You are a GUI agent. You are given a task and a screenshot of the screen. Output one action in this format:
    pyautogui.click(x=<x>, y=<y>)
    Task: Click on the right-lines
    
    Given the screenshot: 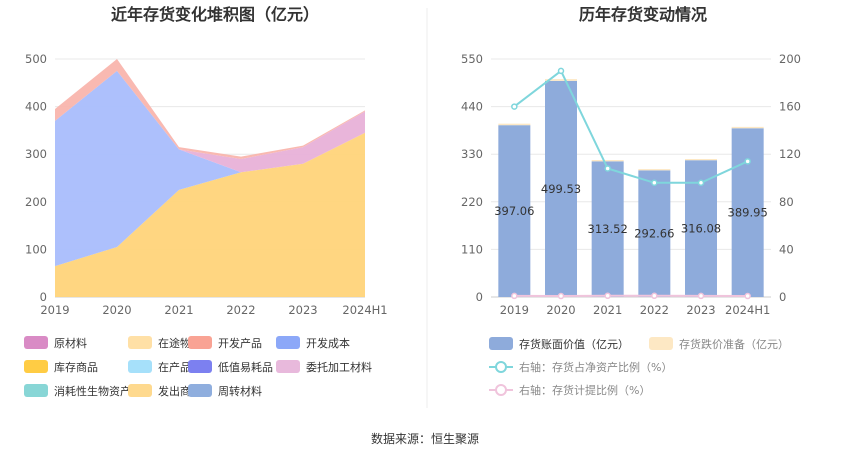 What is the action you would take?
    pyautogui.click(x=631, y=183)
    